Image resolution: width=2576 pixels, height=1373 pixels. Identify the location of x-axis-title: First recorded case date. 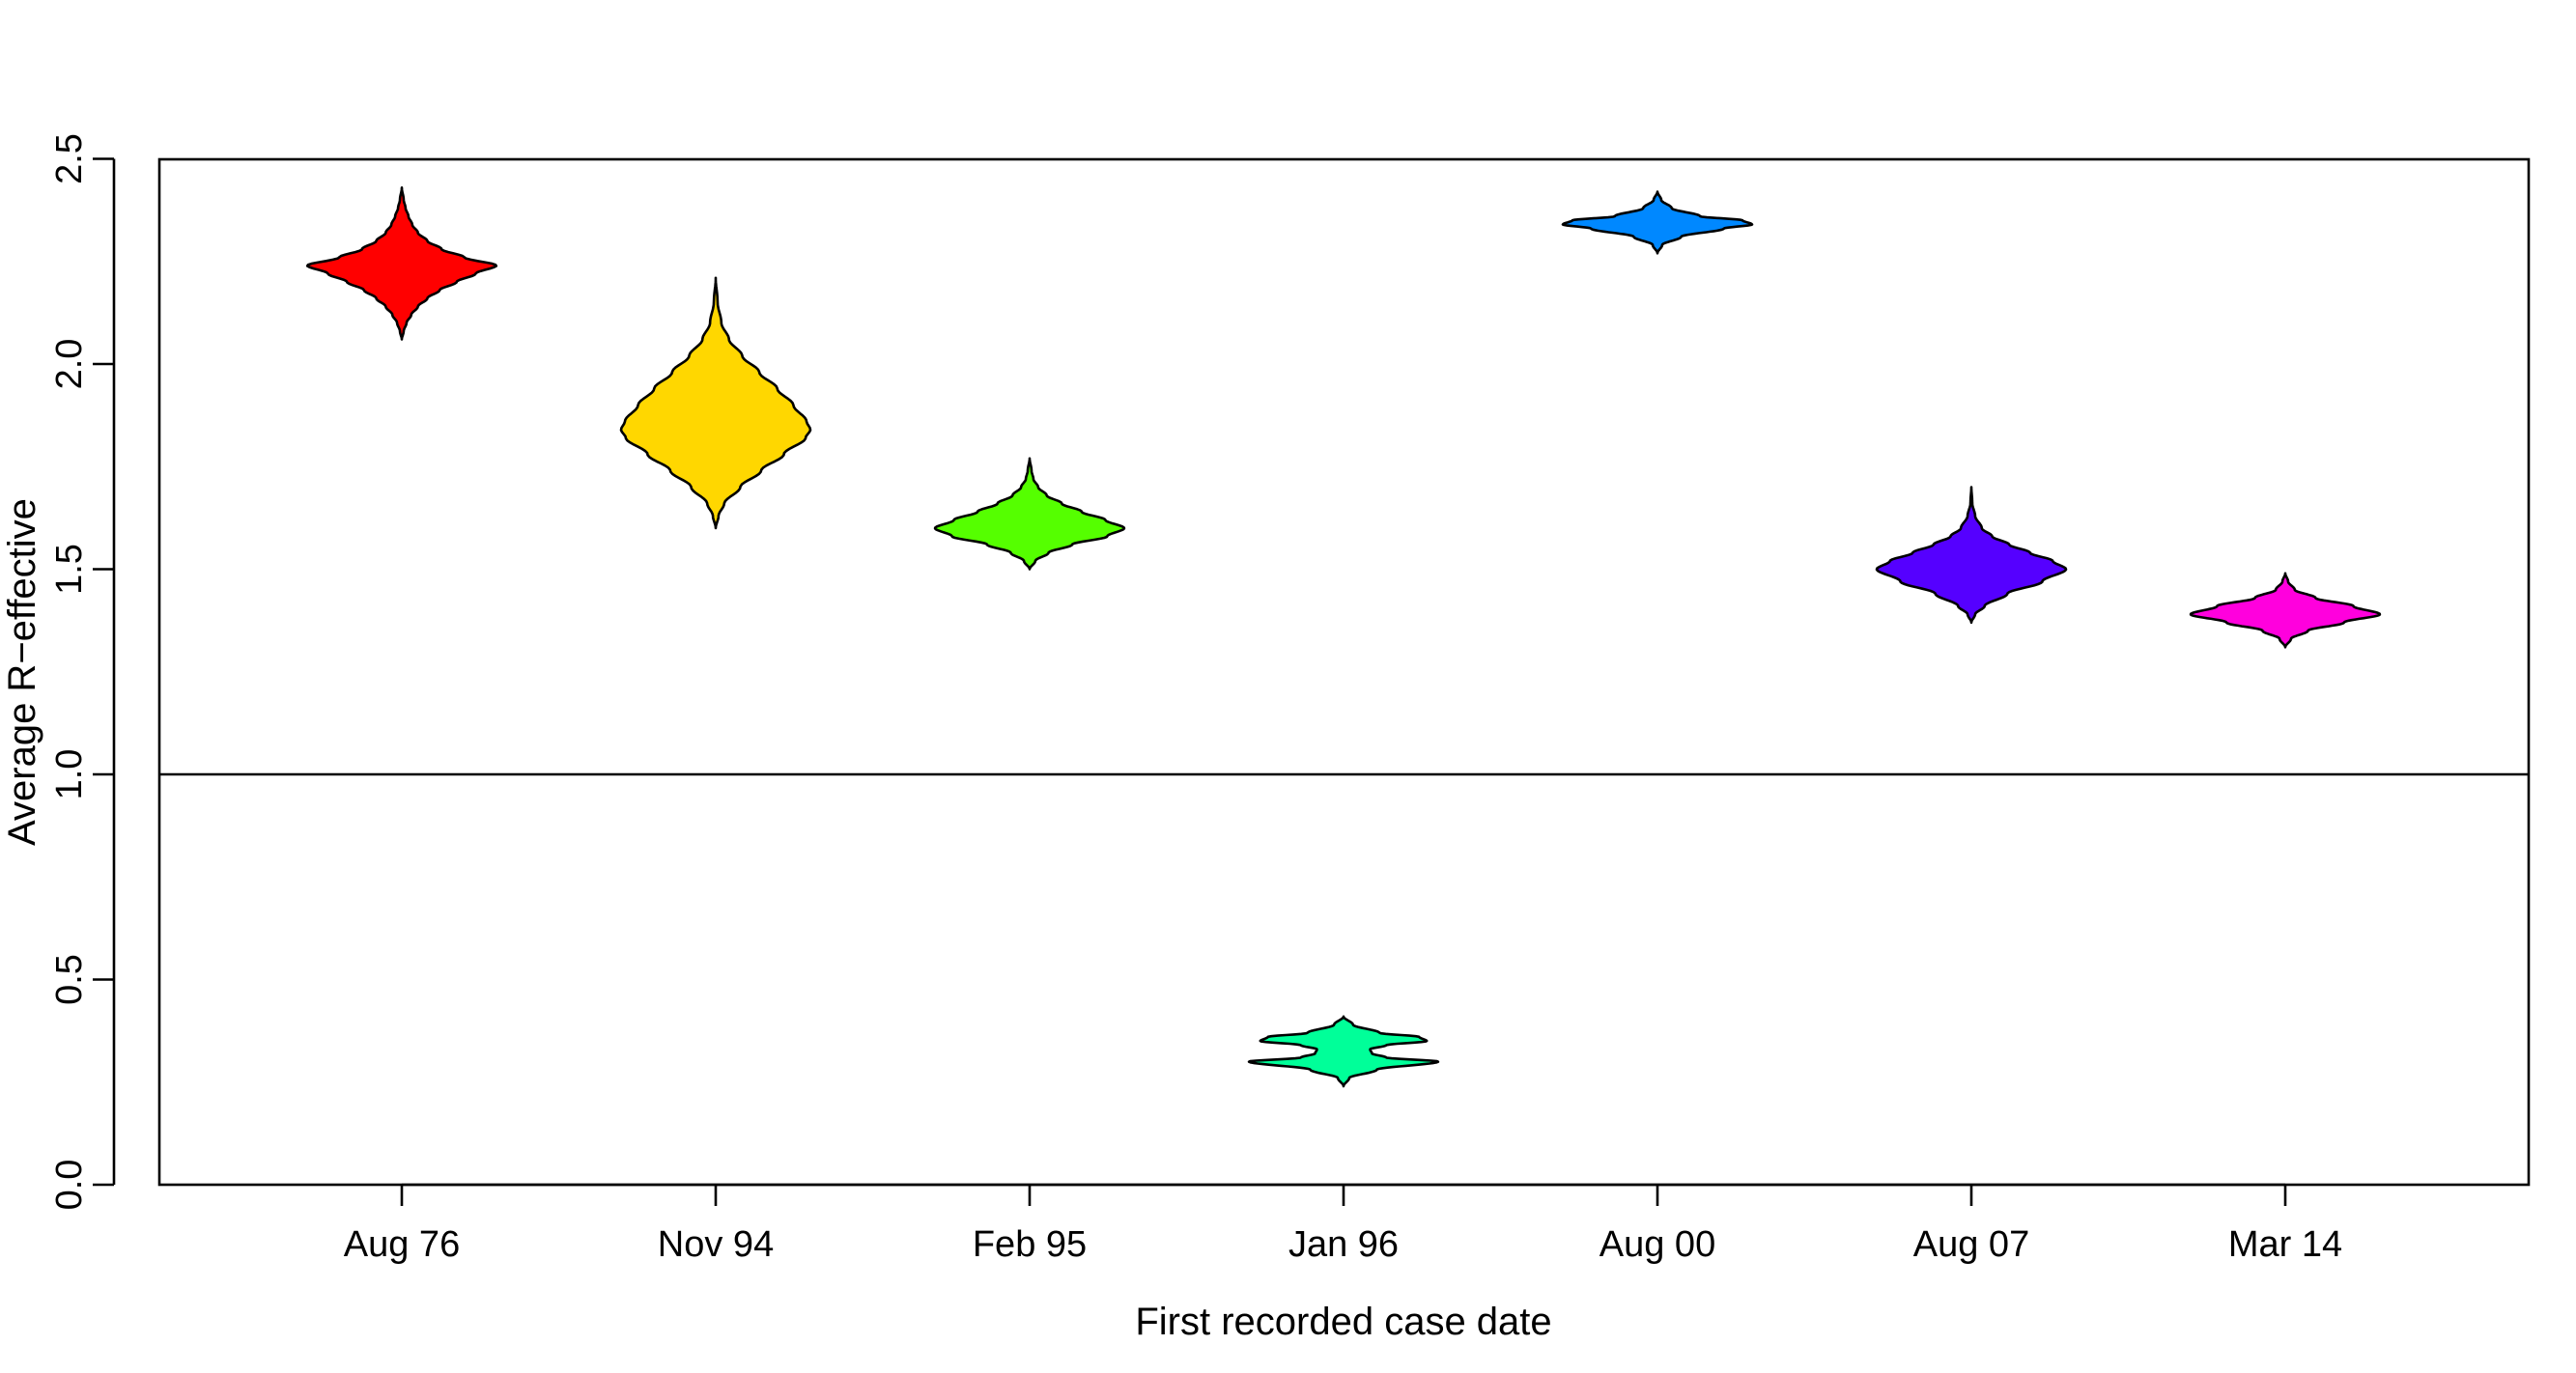
(1343, 1322).